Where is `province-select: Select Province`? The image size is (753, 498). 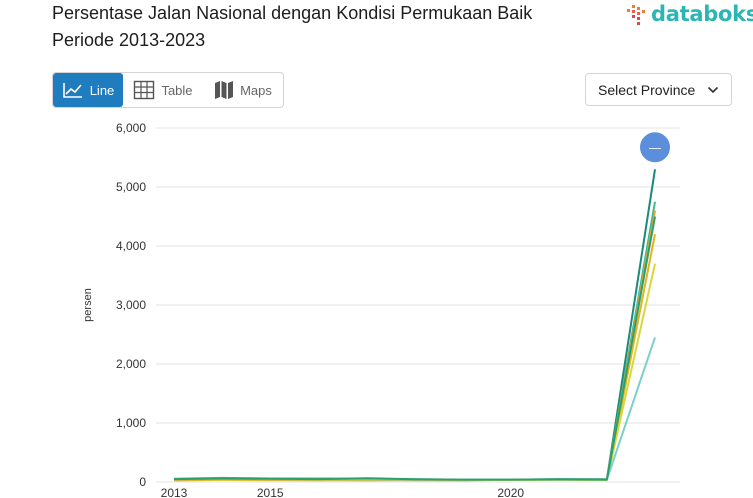 province-select: Select Province is located at coordinates (658, 89).